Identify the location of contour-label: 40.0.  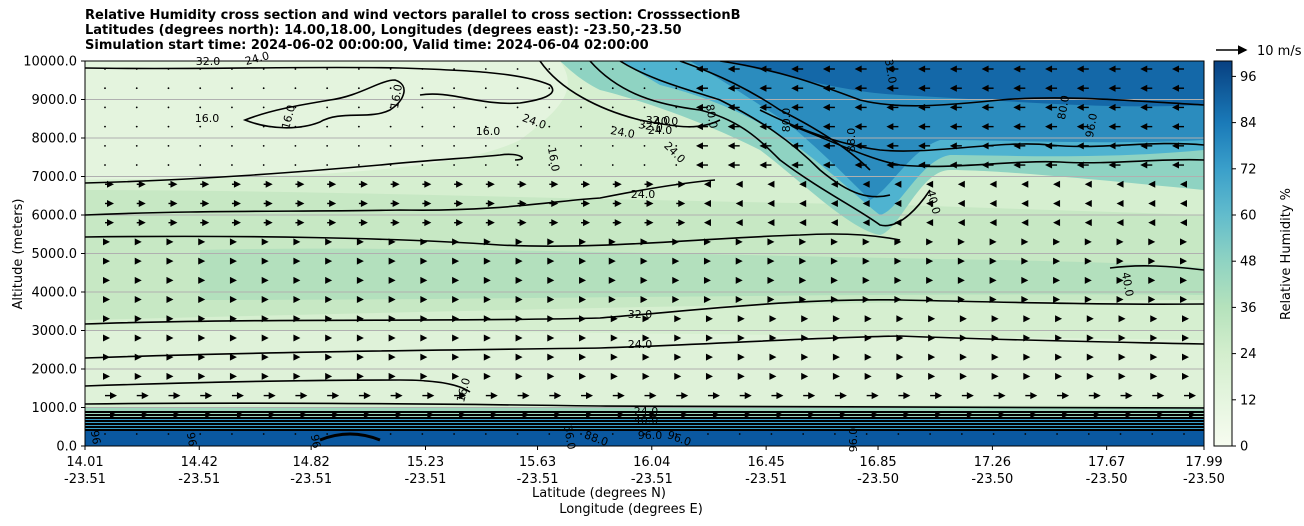
(646, 420).